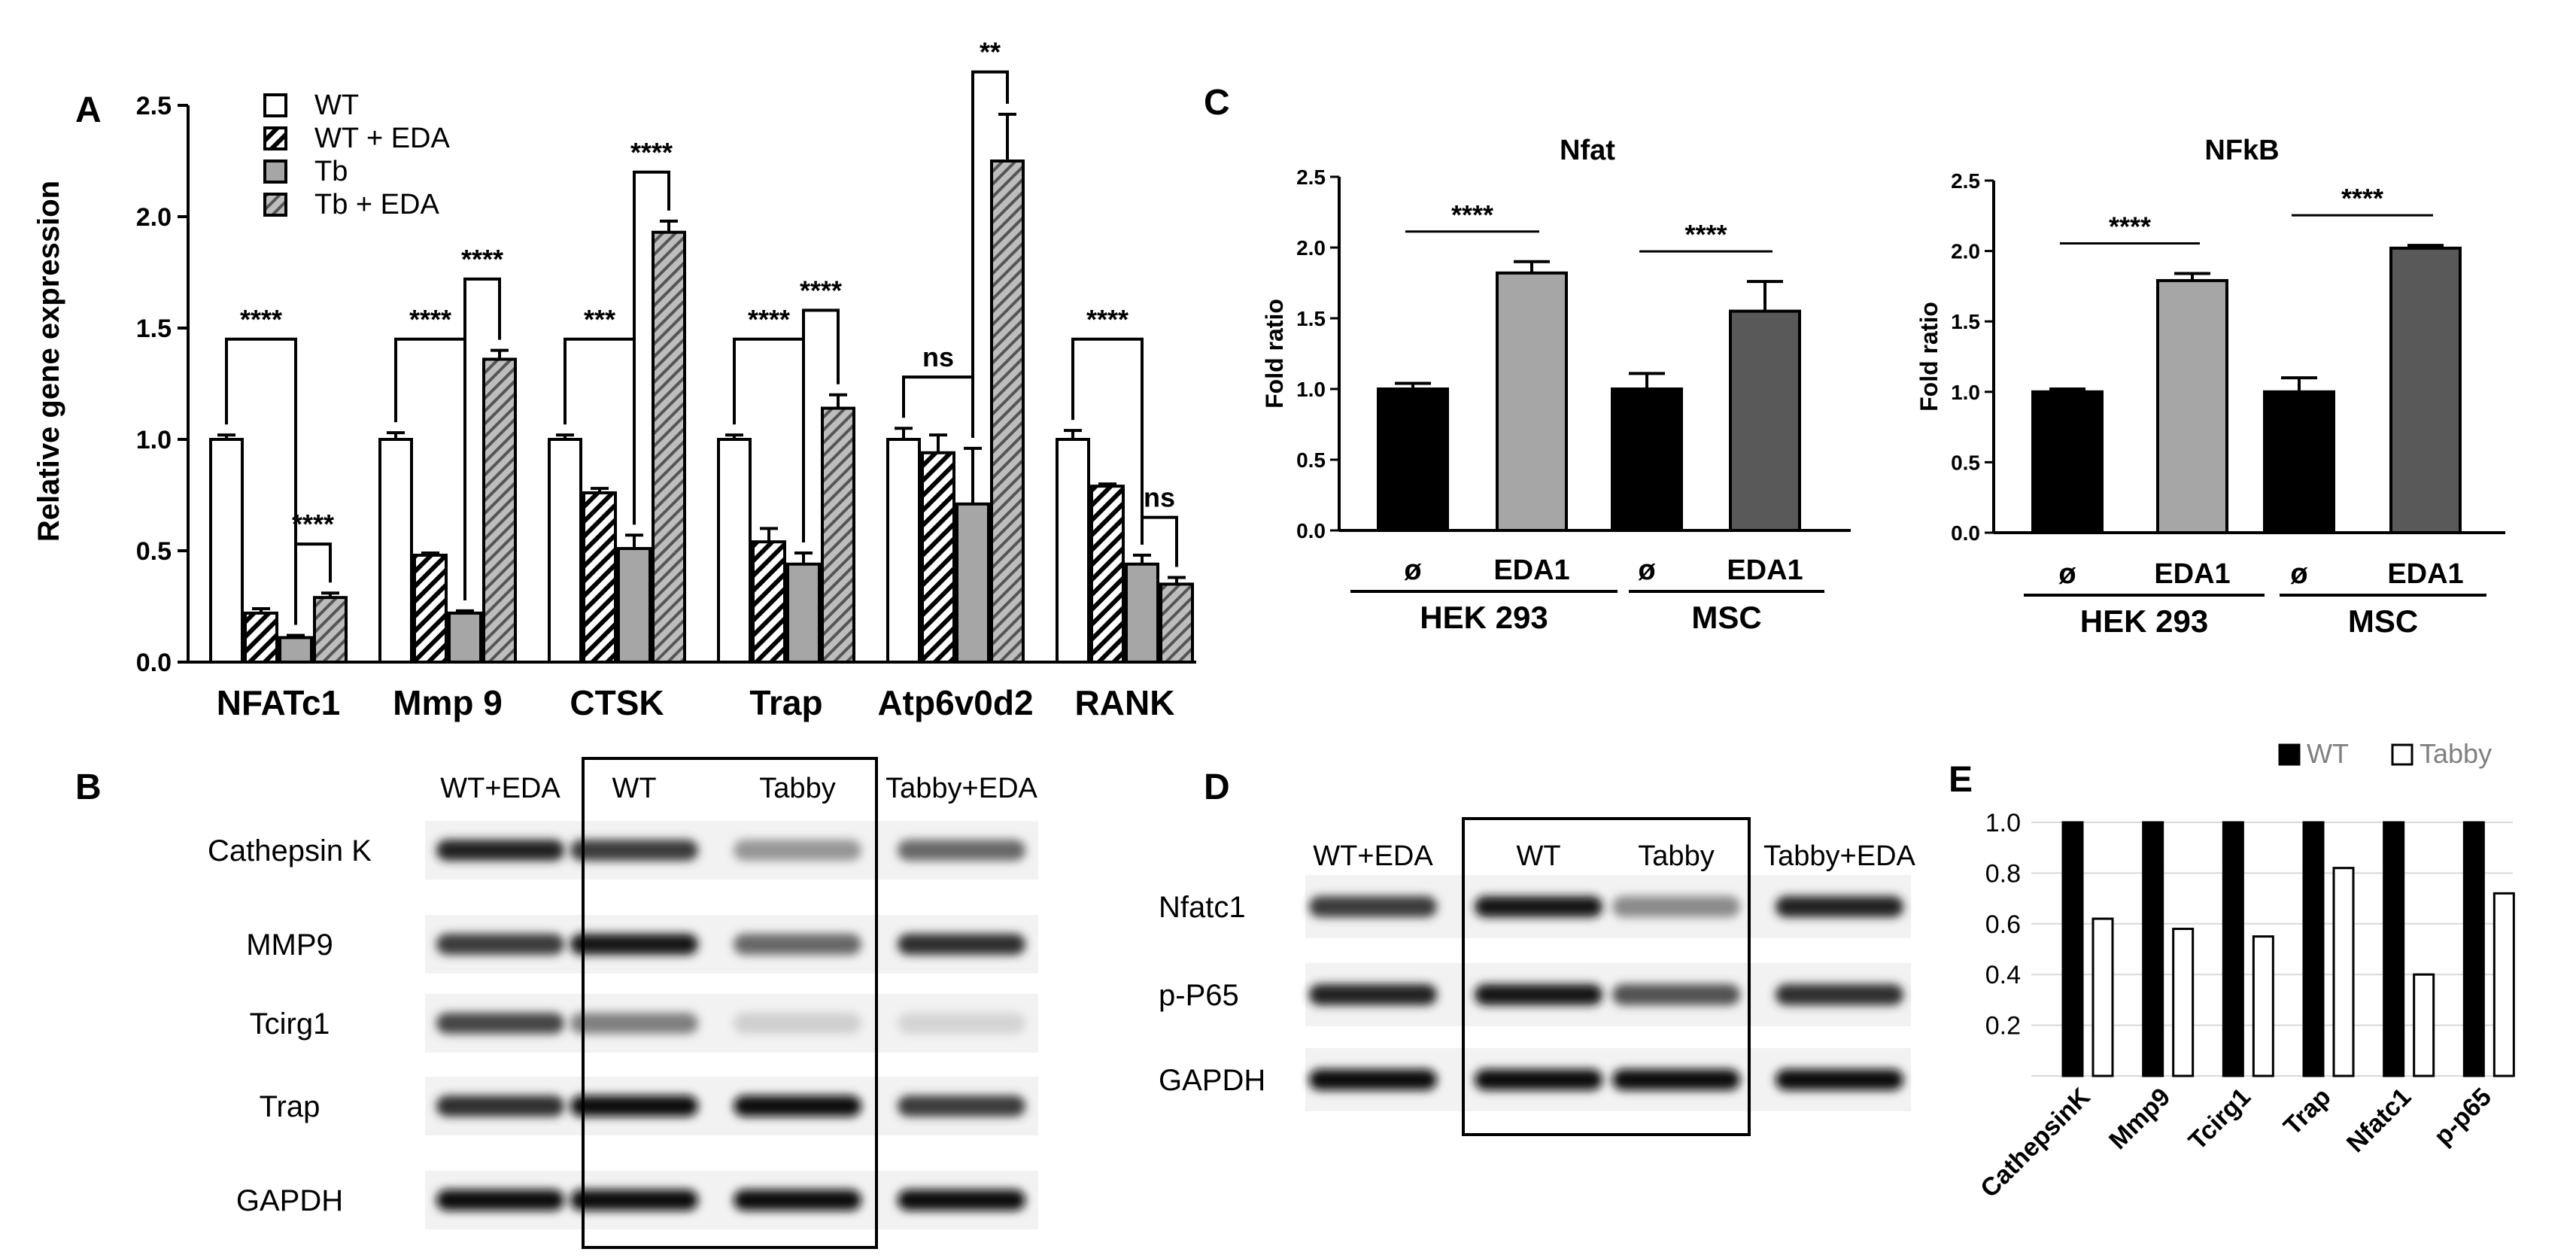  Describe the element at coordinates (1212, 1080) in the screenshot. I see `protein-label: GAPDH` at that location.